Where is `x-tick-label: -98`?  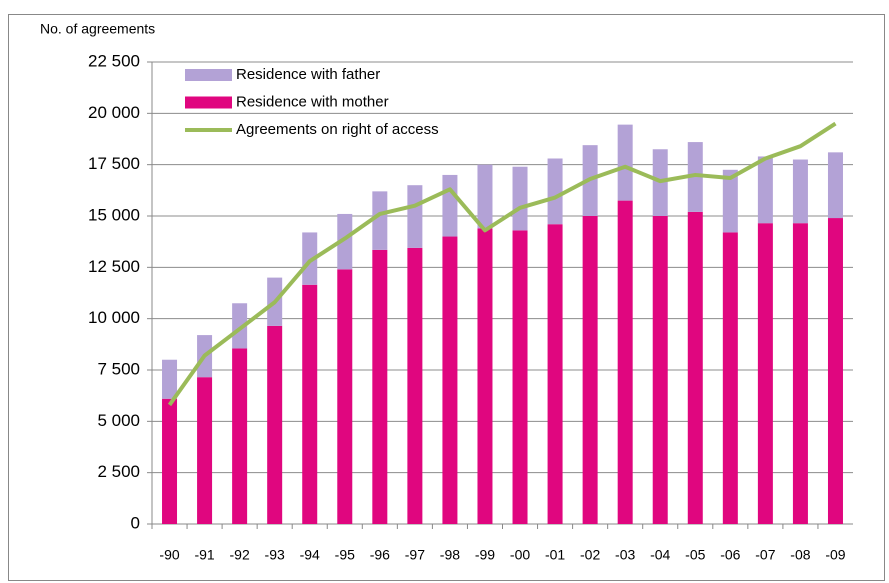
x-tick-label: -98 is located at coordinates (450, 555).